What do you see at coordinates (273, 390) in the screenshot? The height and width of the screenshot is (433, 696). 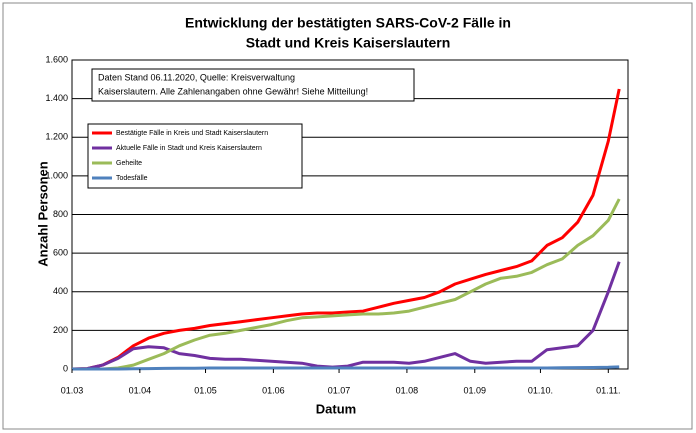 I see `x-tick-label: 01.06` at bounding box center [273, 390].